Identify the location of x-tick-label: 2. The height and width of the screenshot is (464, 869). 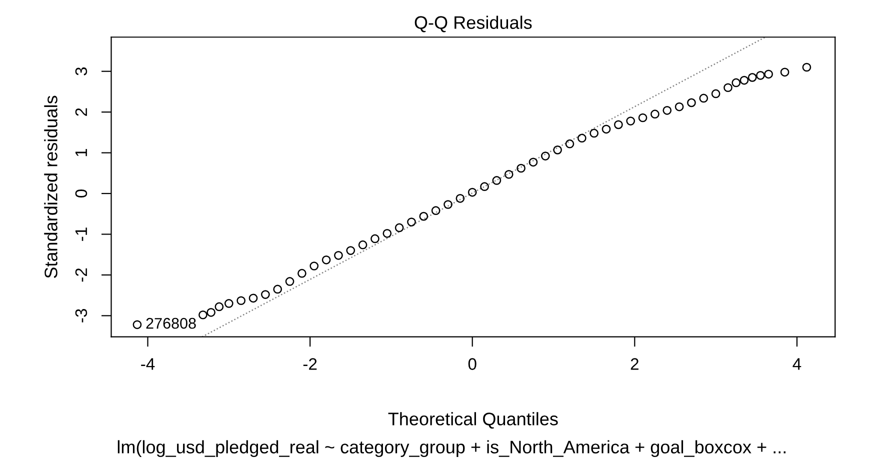
(634, 364).